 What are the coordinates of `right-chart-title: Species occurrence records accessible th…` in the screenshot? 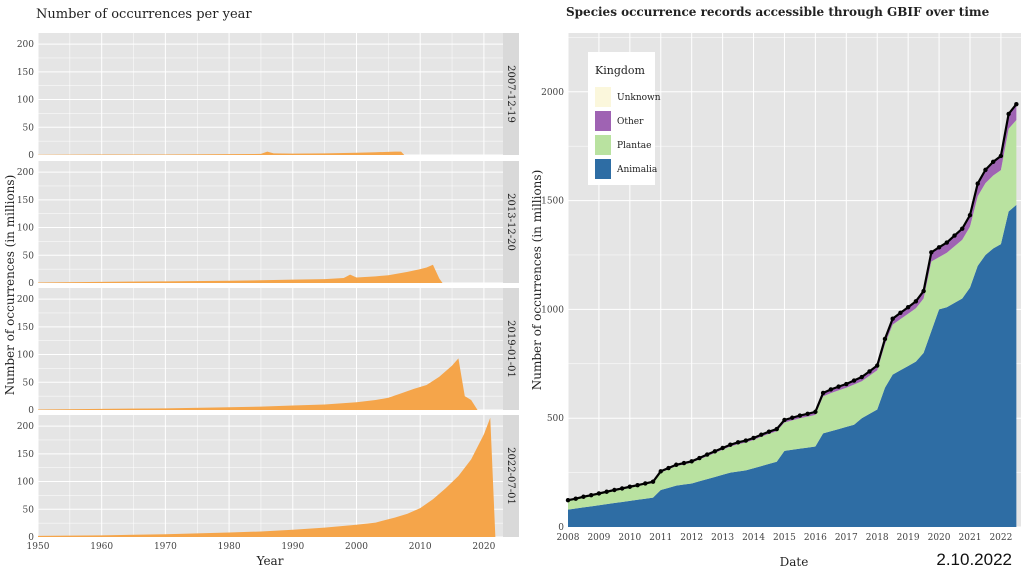 It's located at (778, 12).